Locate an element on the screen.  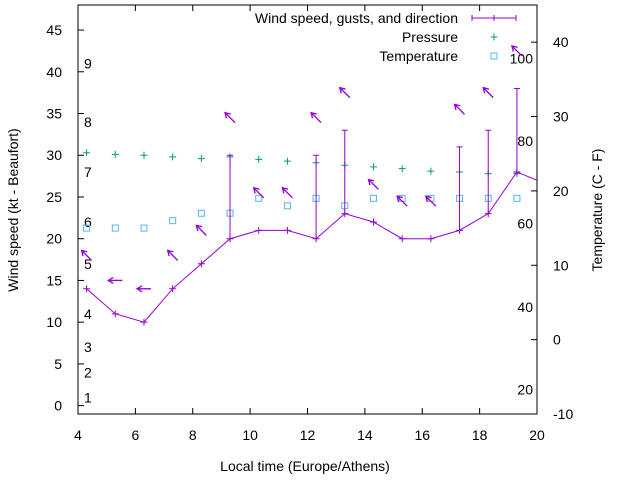
beaufort-label: 9 is located at coordinates (88, 63).